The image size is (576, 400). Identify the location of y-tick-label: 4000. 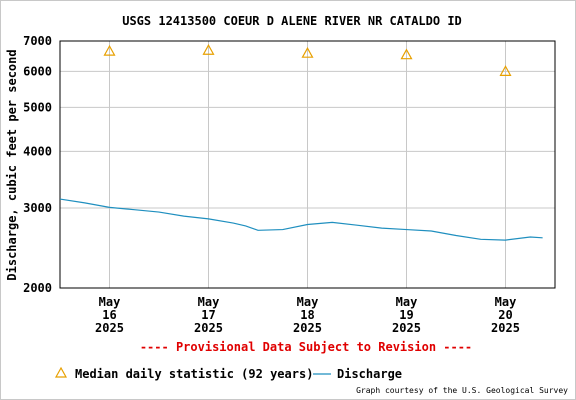
(37, 151).